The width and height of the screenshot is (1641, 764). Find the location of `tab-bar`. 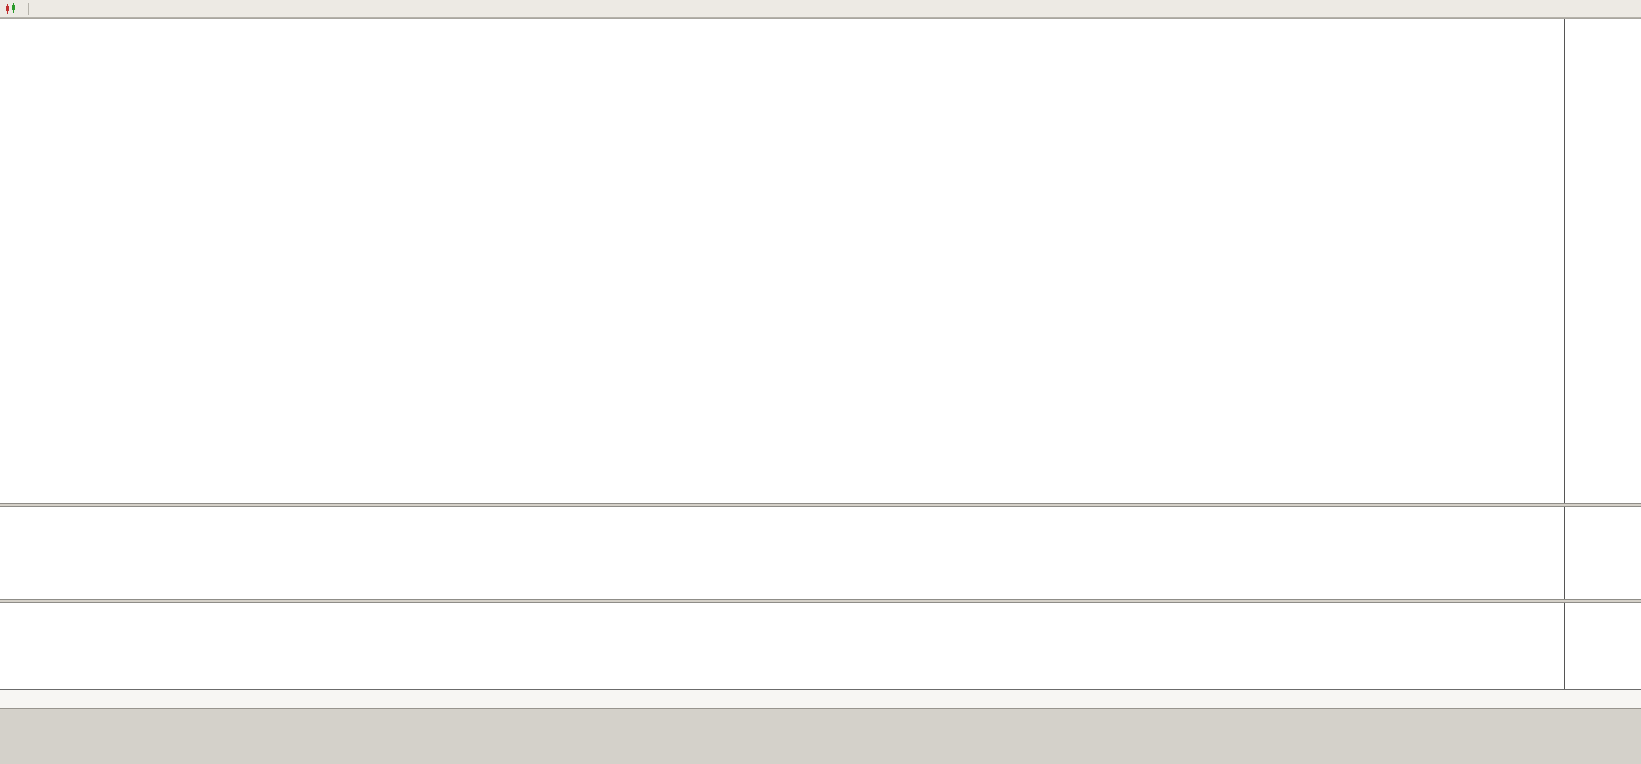

tab-bar is located at coordinates (820, 736).